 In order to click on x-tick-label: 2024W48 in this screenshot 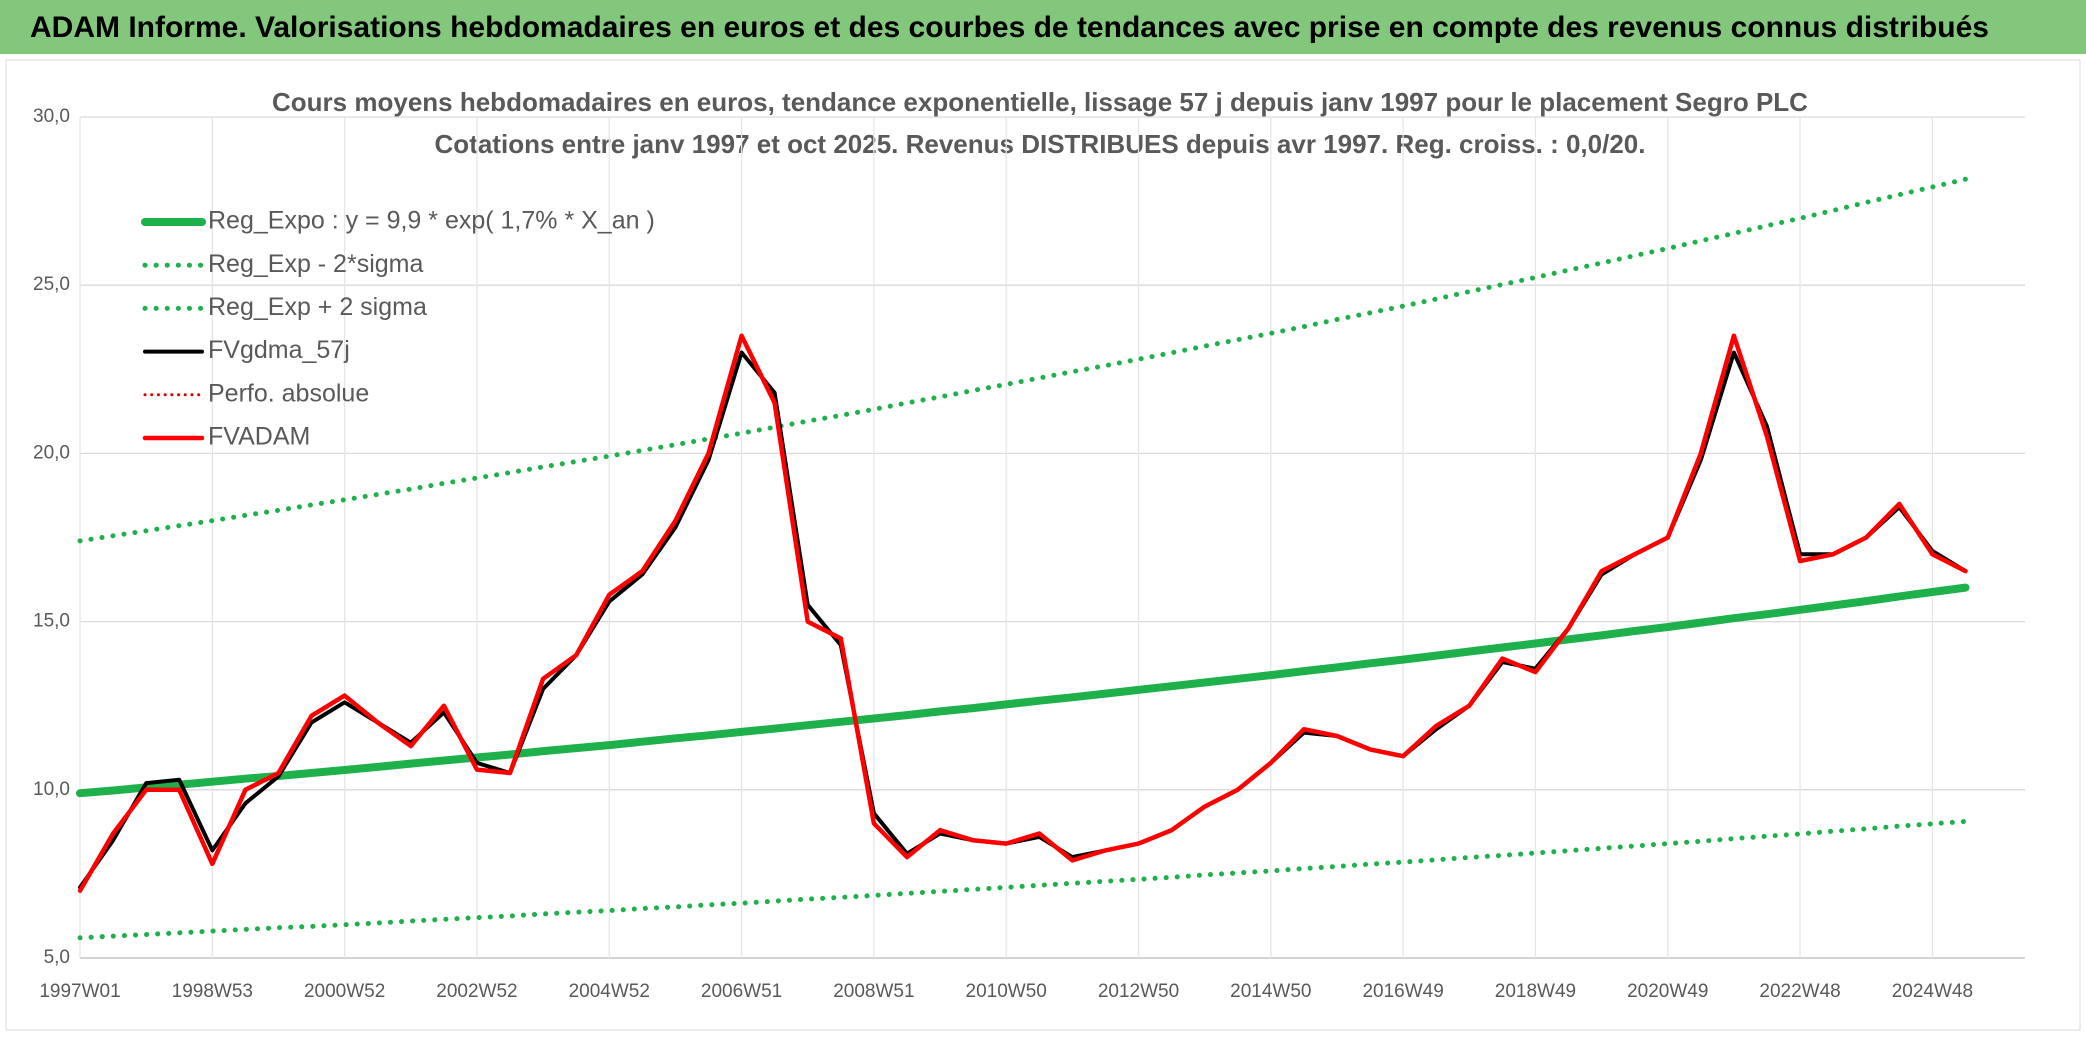, I will do `click(1932, 991)`.